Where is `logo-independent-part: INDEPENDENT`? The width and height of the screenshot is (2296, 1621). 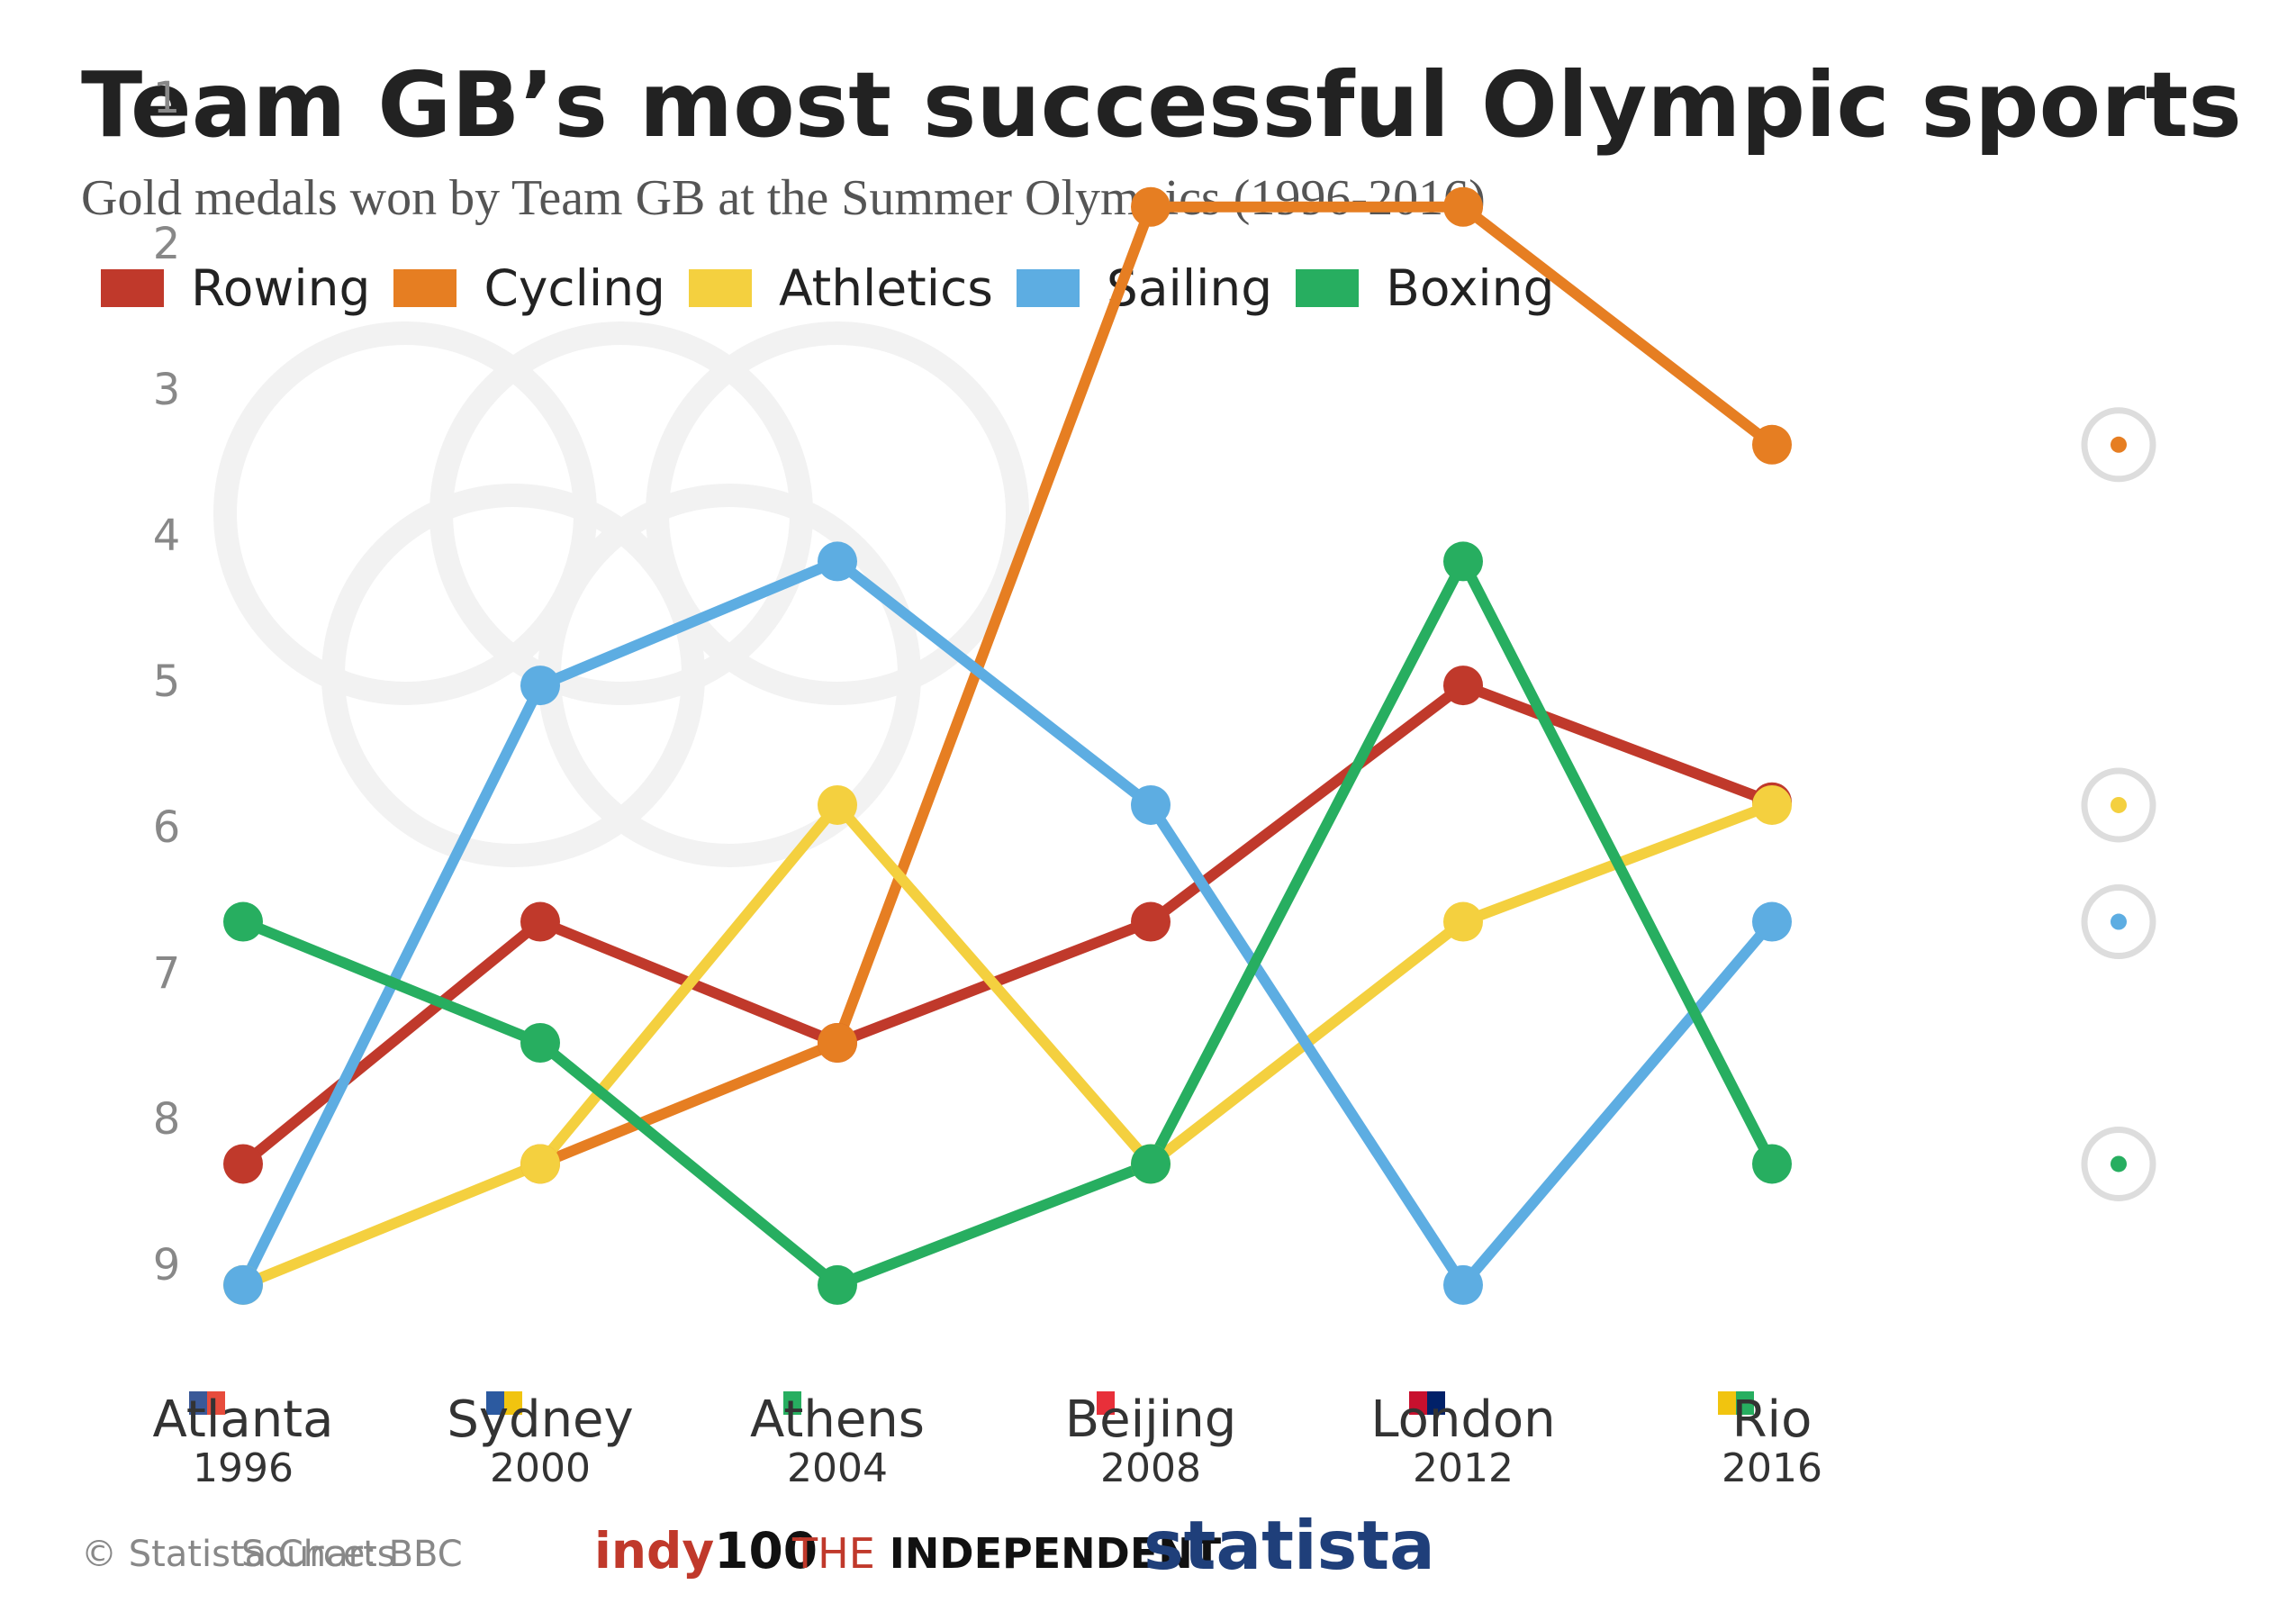 logo-independent-part: INDEPENDENT is located at coordinates (1055, 1553).